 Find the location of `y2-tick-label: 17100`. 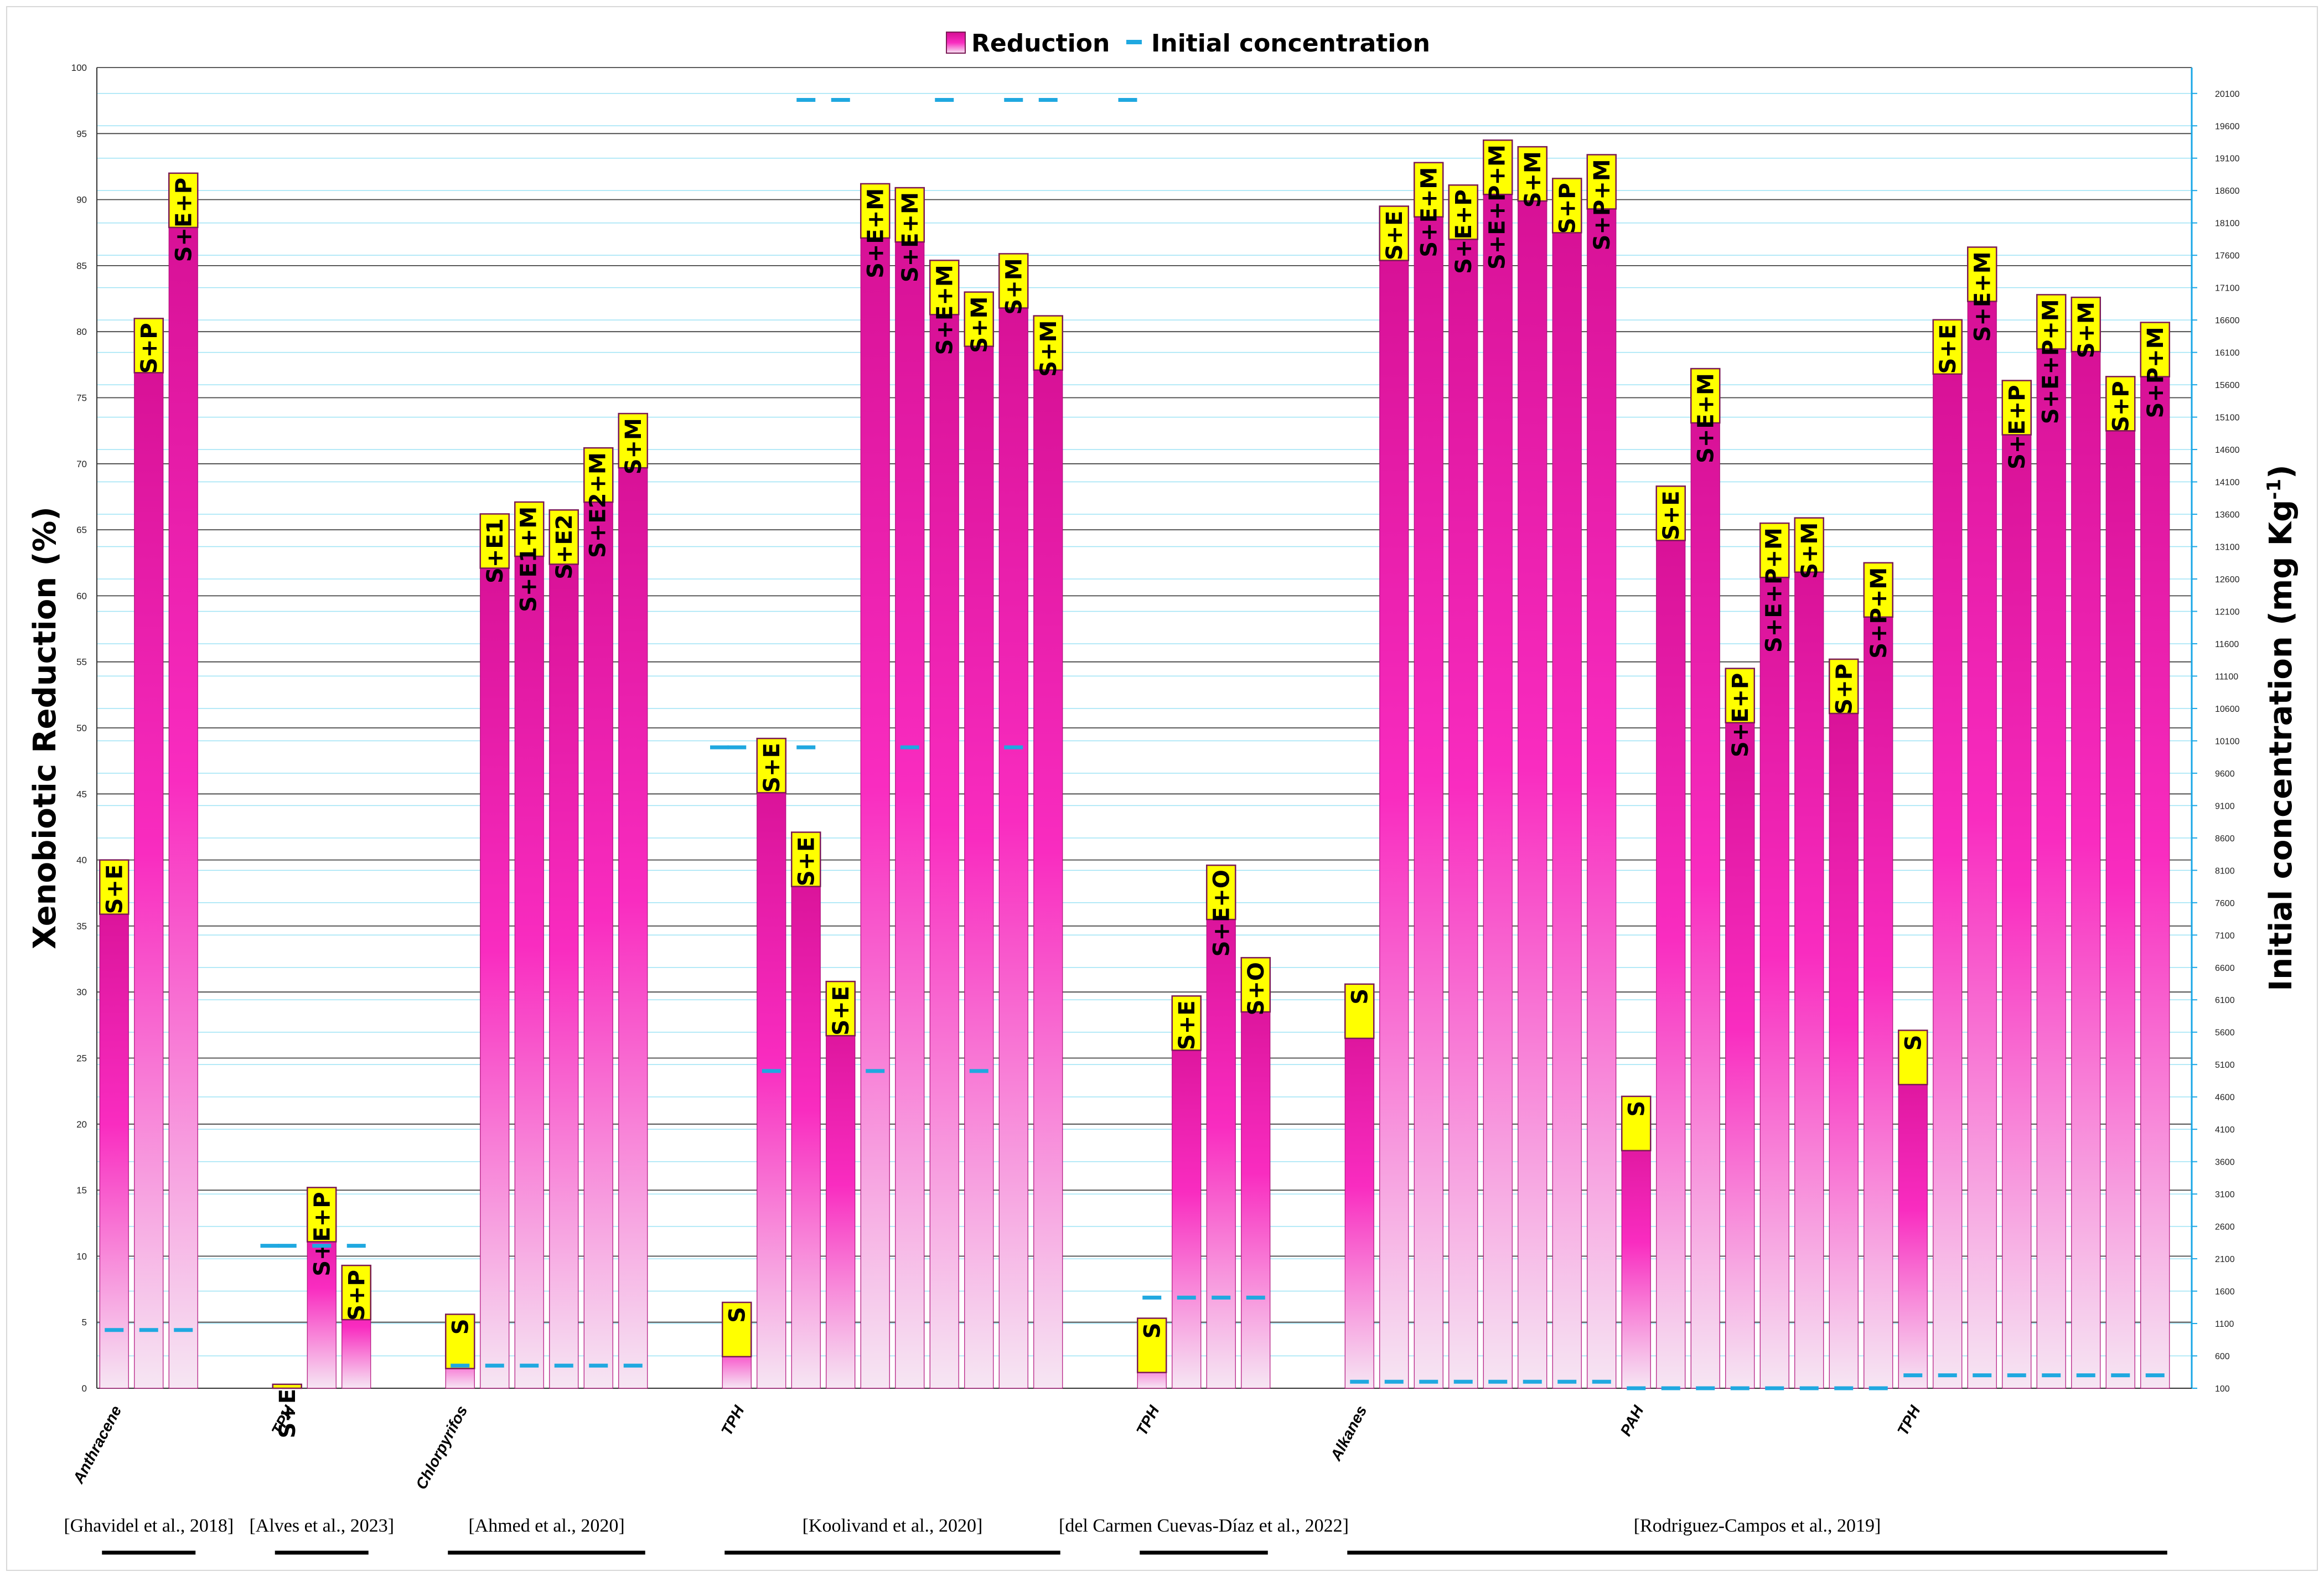

y2-tick-label: 17100 is located at coordinates (2227, 289).